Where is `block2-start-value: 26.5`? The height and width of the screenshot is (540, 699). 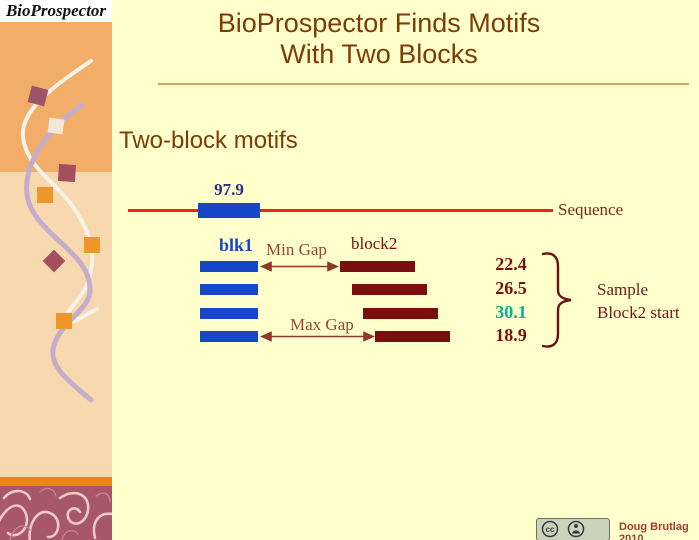
block2-start-value: 26.5 is located at coordinates (511, 288).